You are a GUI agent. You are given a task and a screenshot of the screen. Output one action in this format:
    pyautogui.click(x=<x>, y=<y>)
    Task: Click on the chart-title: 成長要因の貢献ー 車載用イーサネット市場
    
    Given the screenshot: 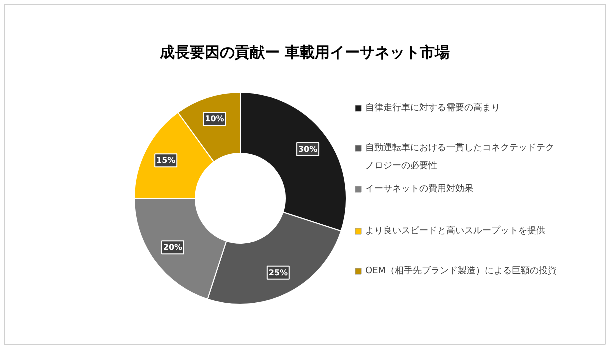 What is the action you would take?
    pyautogui.click(x=304, y=53)
    